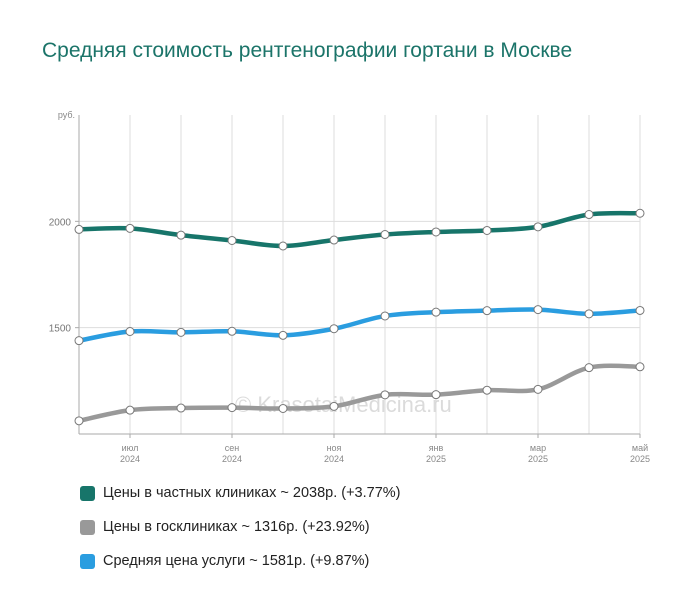  What do you see at coordinates (60, 222) in the screenshot?
I see `y-tick-label: 2000` at bounding box center [60, 222].